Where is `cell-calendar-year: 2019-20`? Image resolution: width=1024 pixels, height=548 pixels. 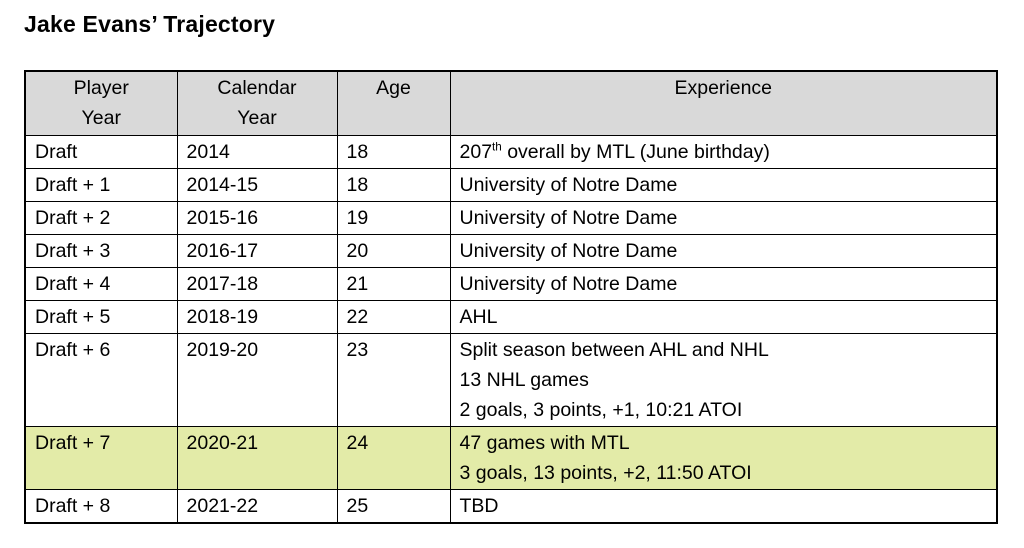
cell-calendar-year: 2019-20 is located at coordinates (257, 380).